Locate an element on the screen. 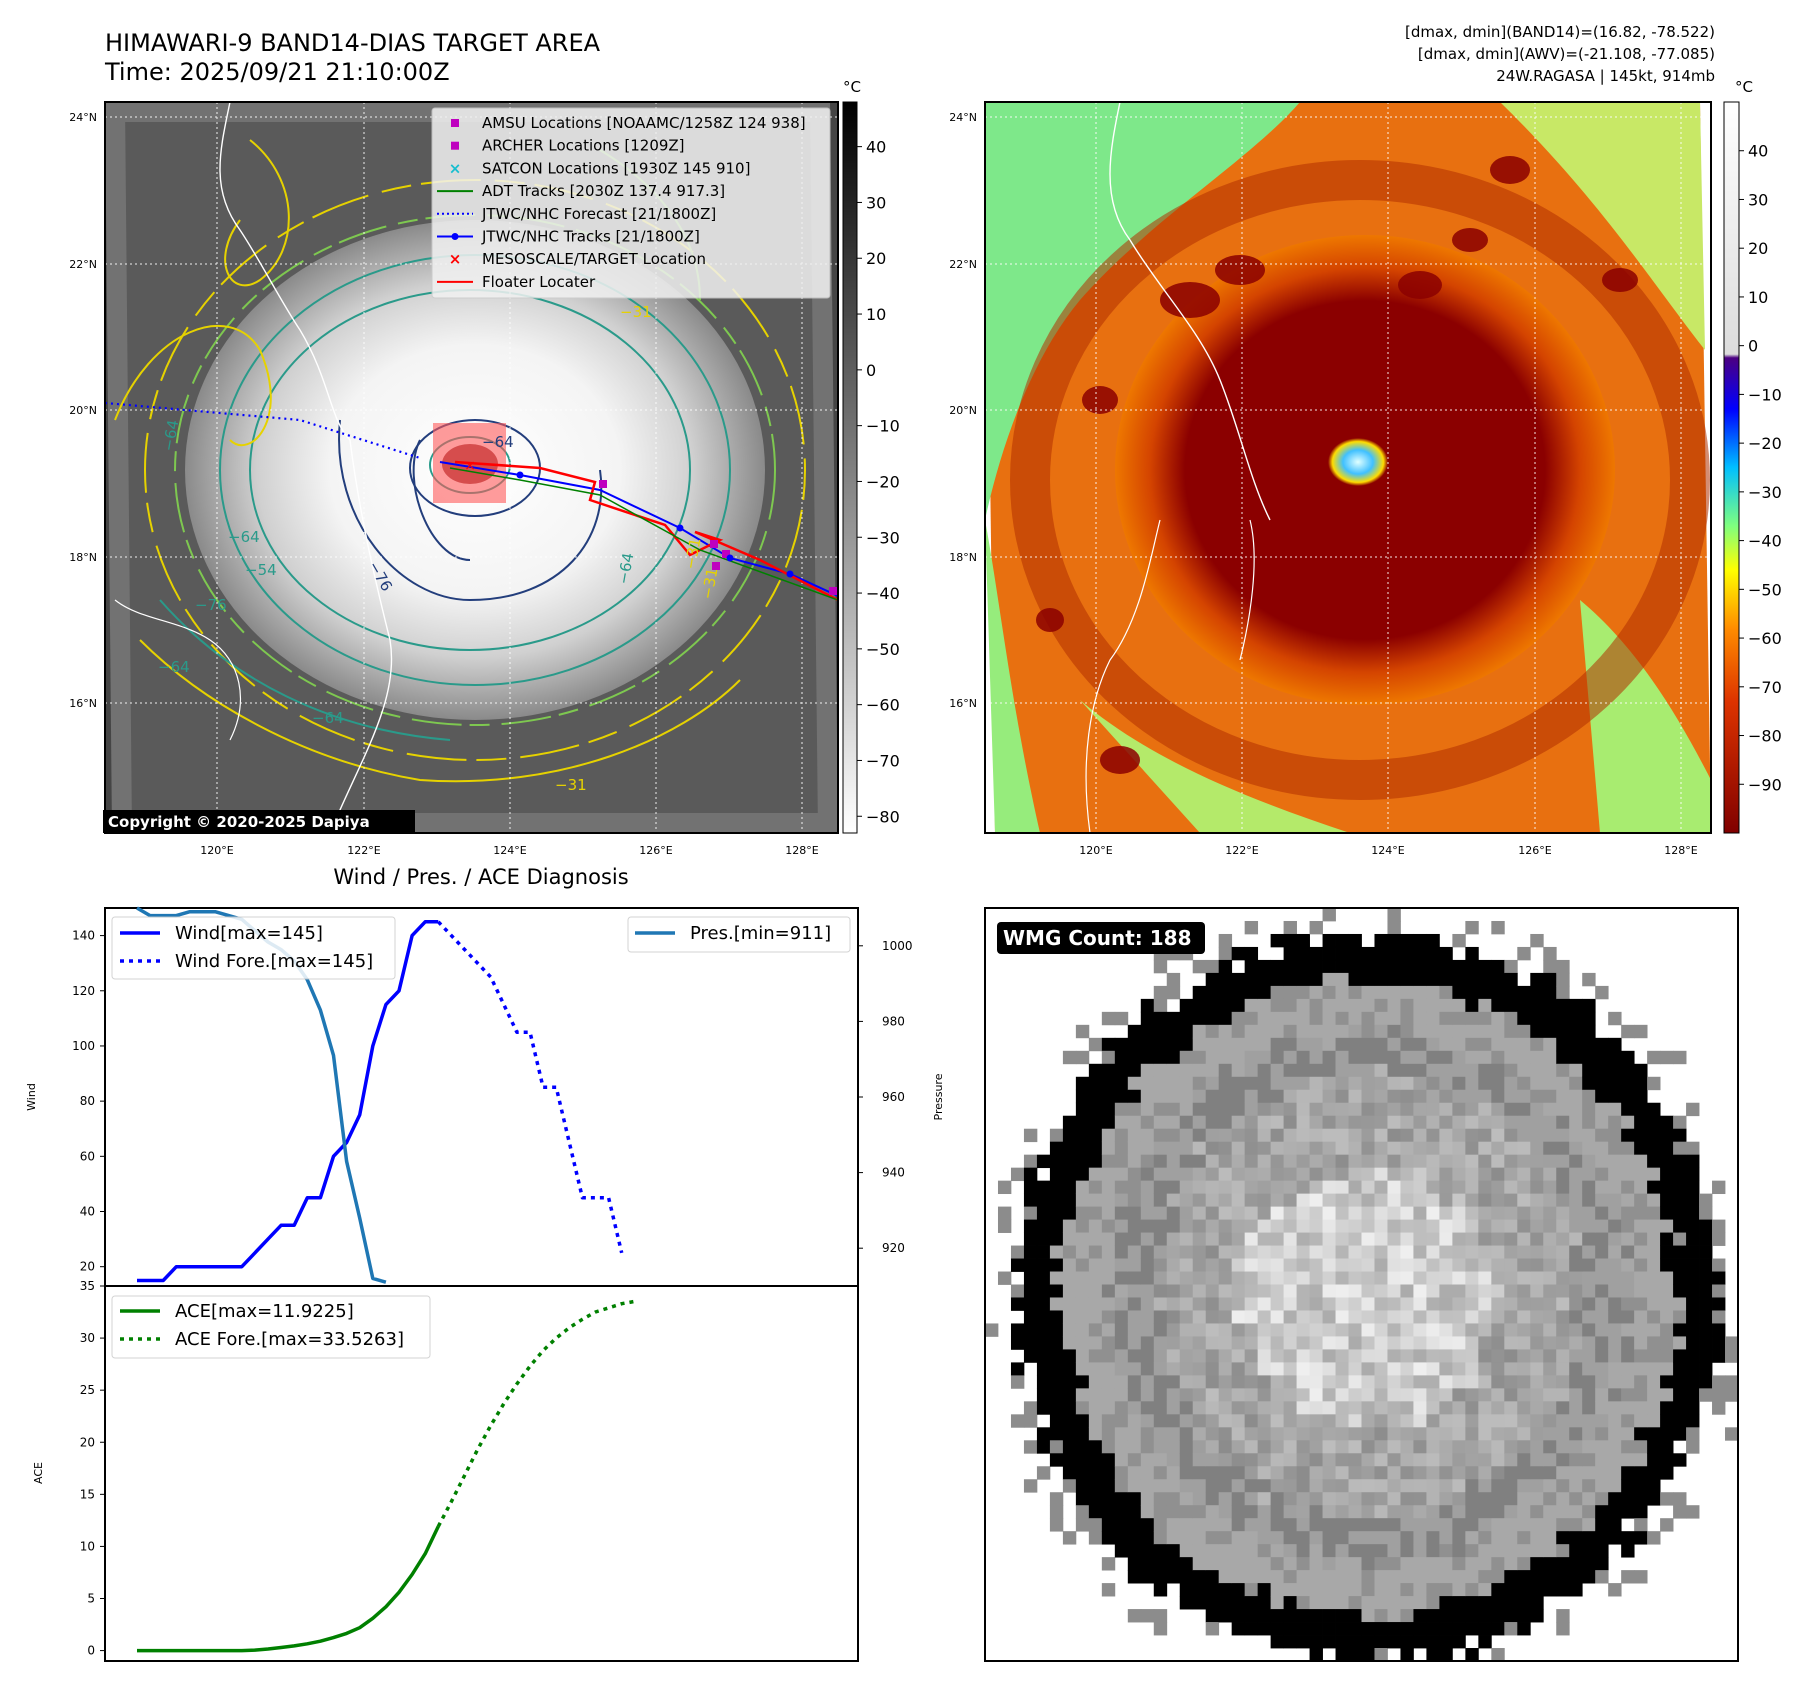 The width and height of the screenshot is (1797, 1690). awv-colorbar-tick: −20 is located at coordinates (1765, 443).